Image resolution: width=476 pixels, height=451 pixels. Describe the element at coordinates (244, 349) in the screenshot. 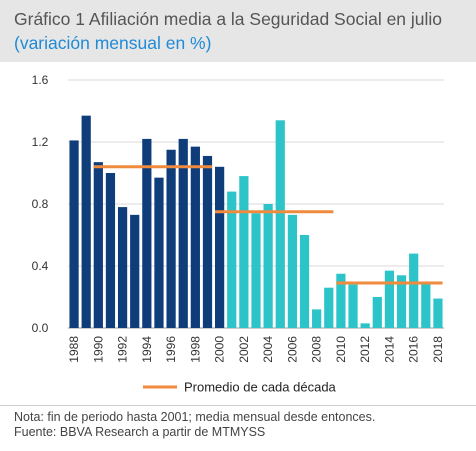

I see `x-tick-label: 2002` at that location.